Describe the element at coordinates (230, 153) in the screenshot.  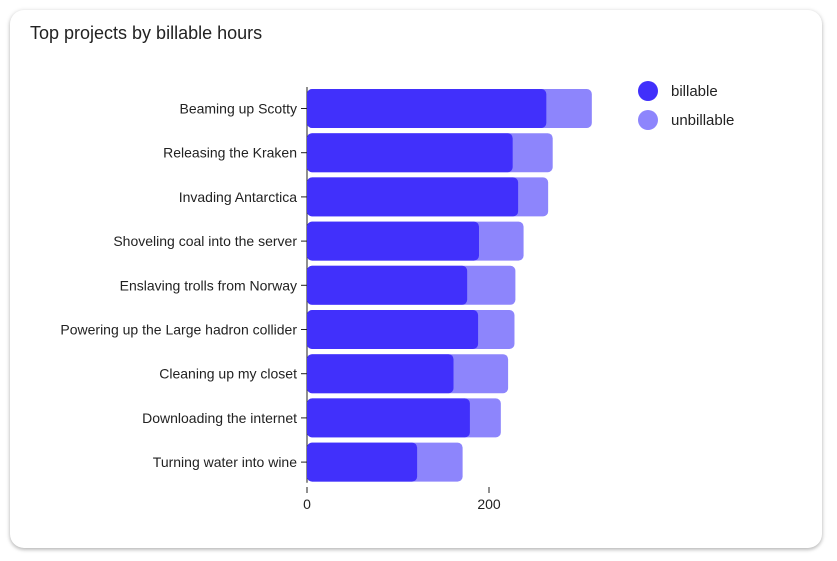
I see `y-tick-label: Releasing the Kraken` at that location.